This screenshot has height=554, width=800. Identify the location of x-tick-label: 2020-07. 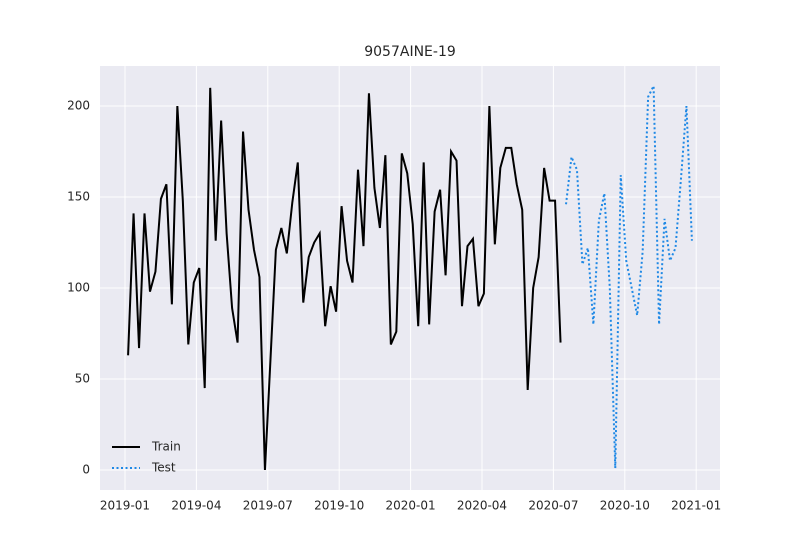
(553, 506).